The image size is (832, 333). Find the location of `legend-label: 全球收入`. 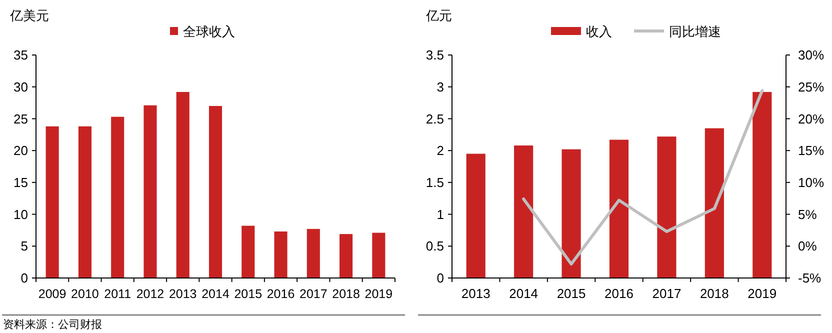

legend-label: 全球收入 is located at coordinates (209, 31).